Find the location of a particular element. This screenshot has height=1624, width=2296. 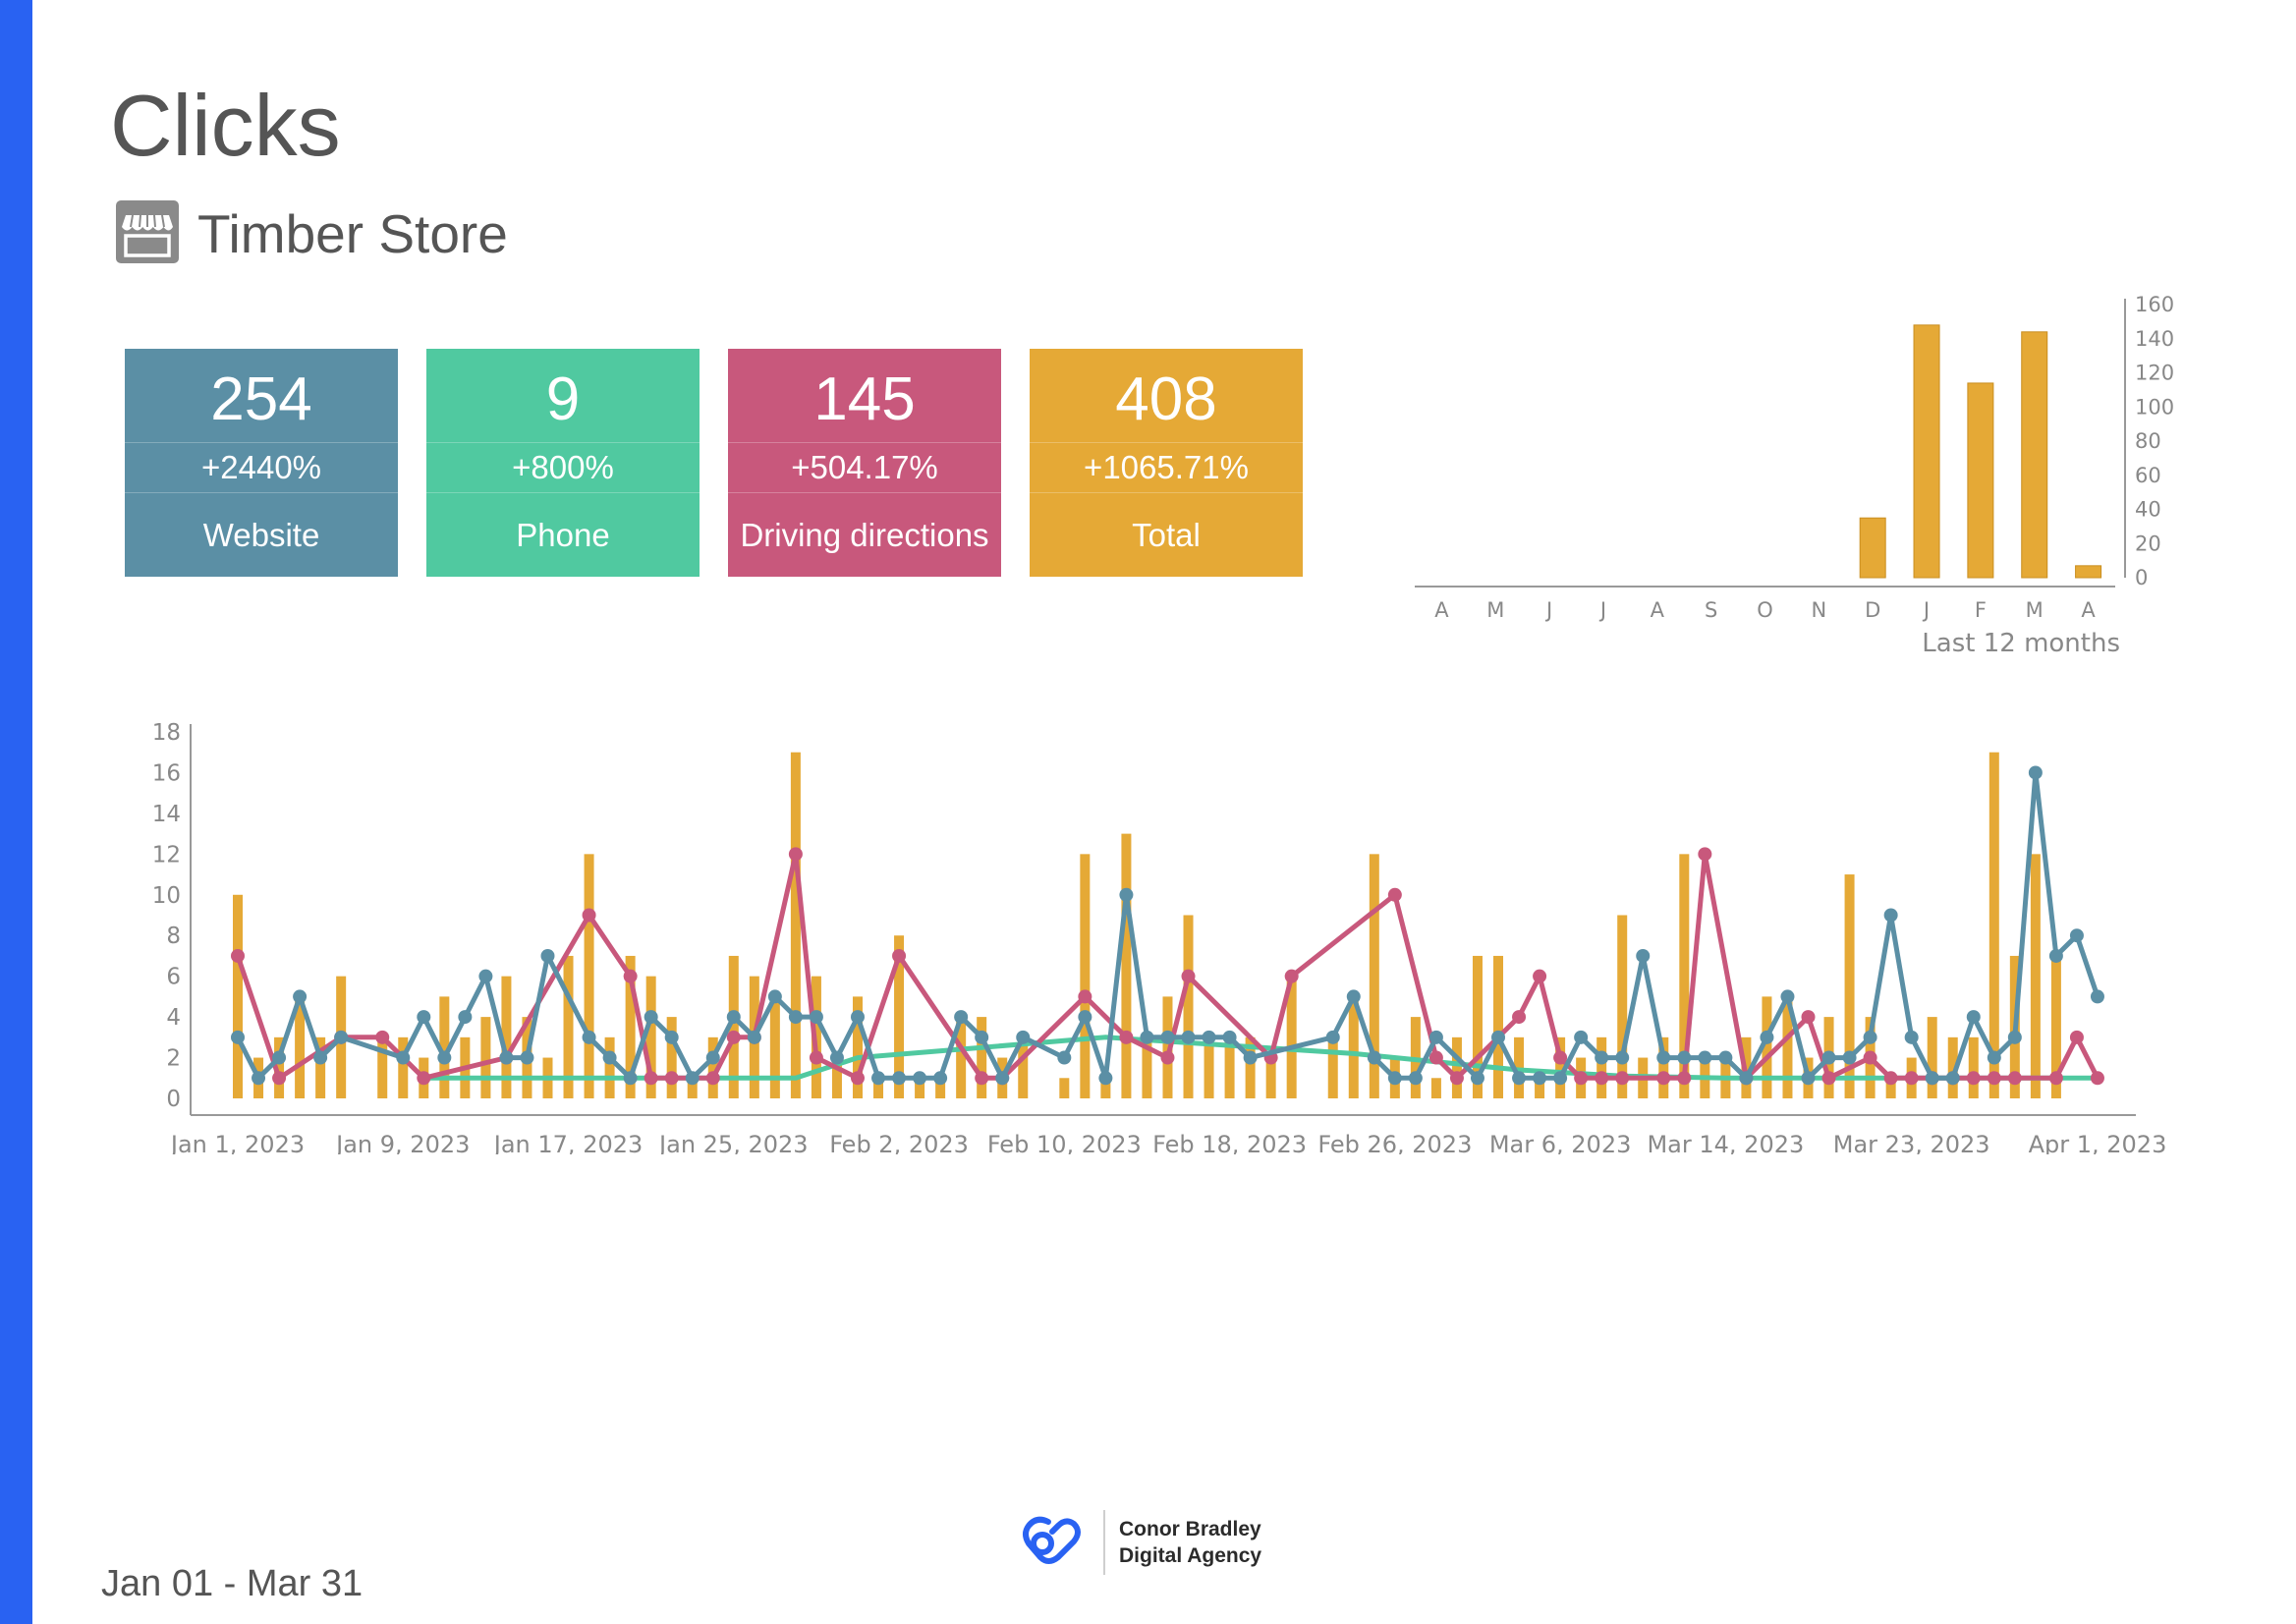

month-tick-label: D is located at coordinates (1872, 610).